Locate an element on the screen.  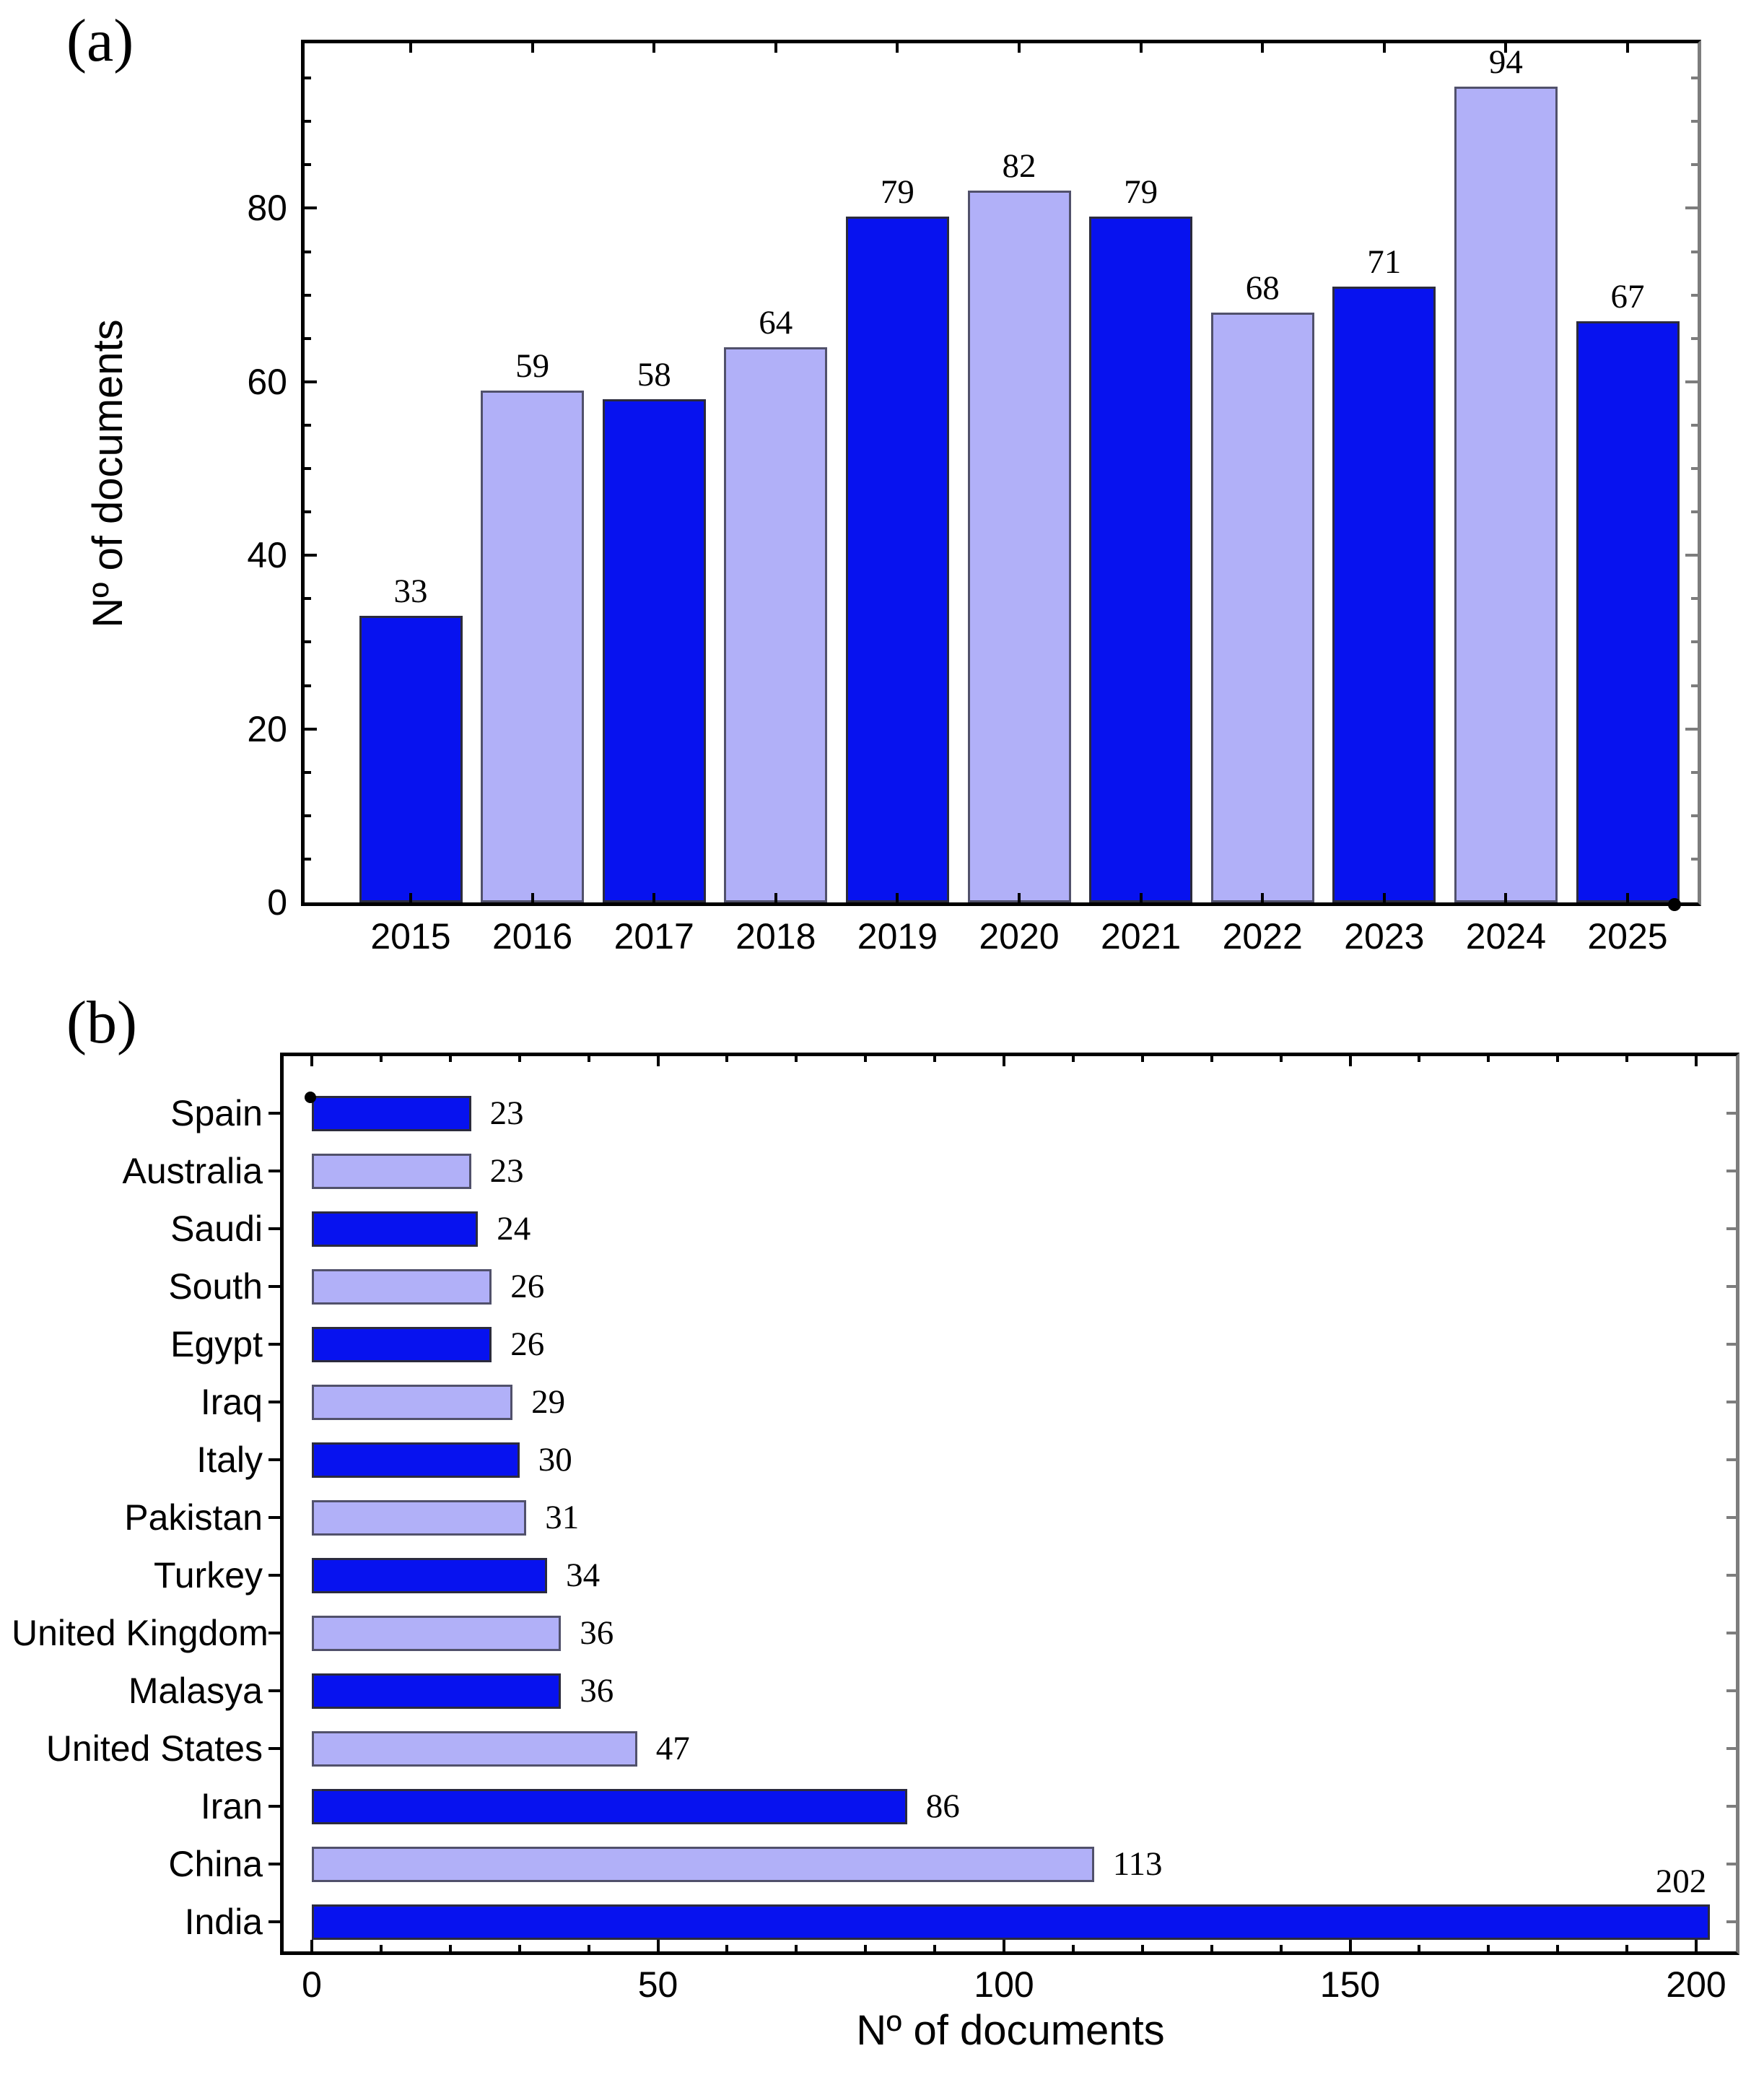
x-tick-bottom-2025 is located at coordinates (1627, 898).